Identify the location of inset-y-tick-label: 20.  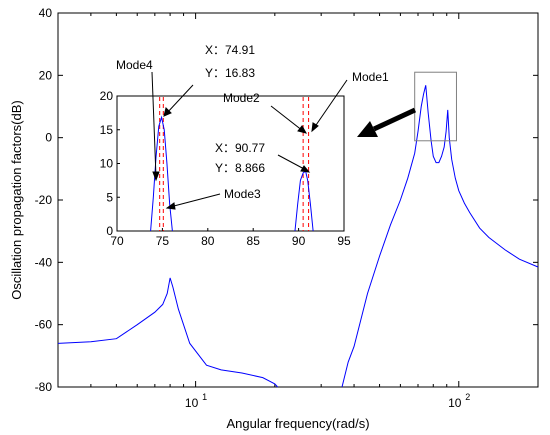
(107, 96).